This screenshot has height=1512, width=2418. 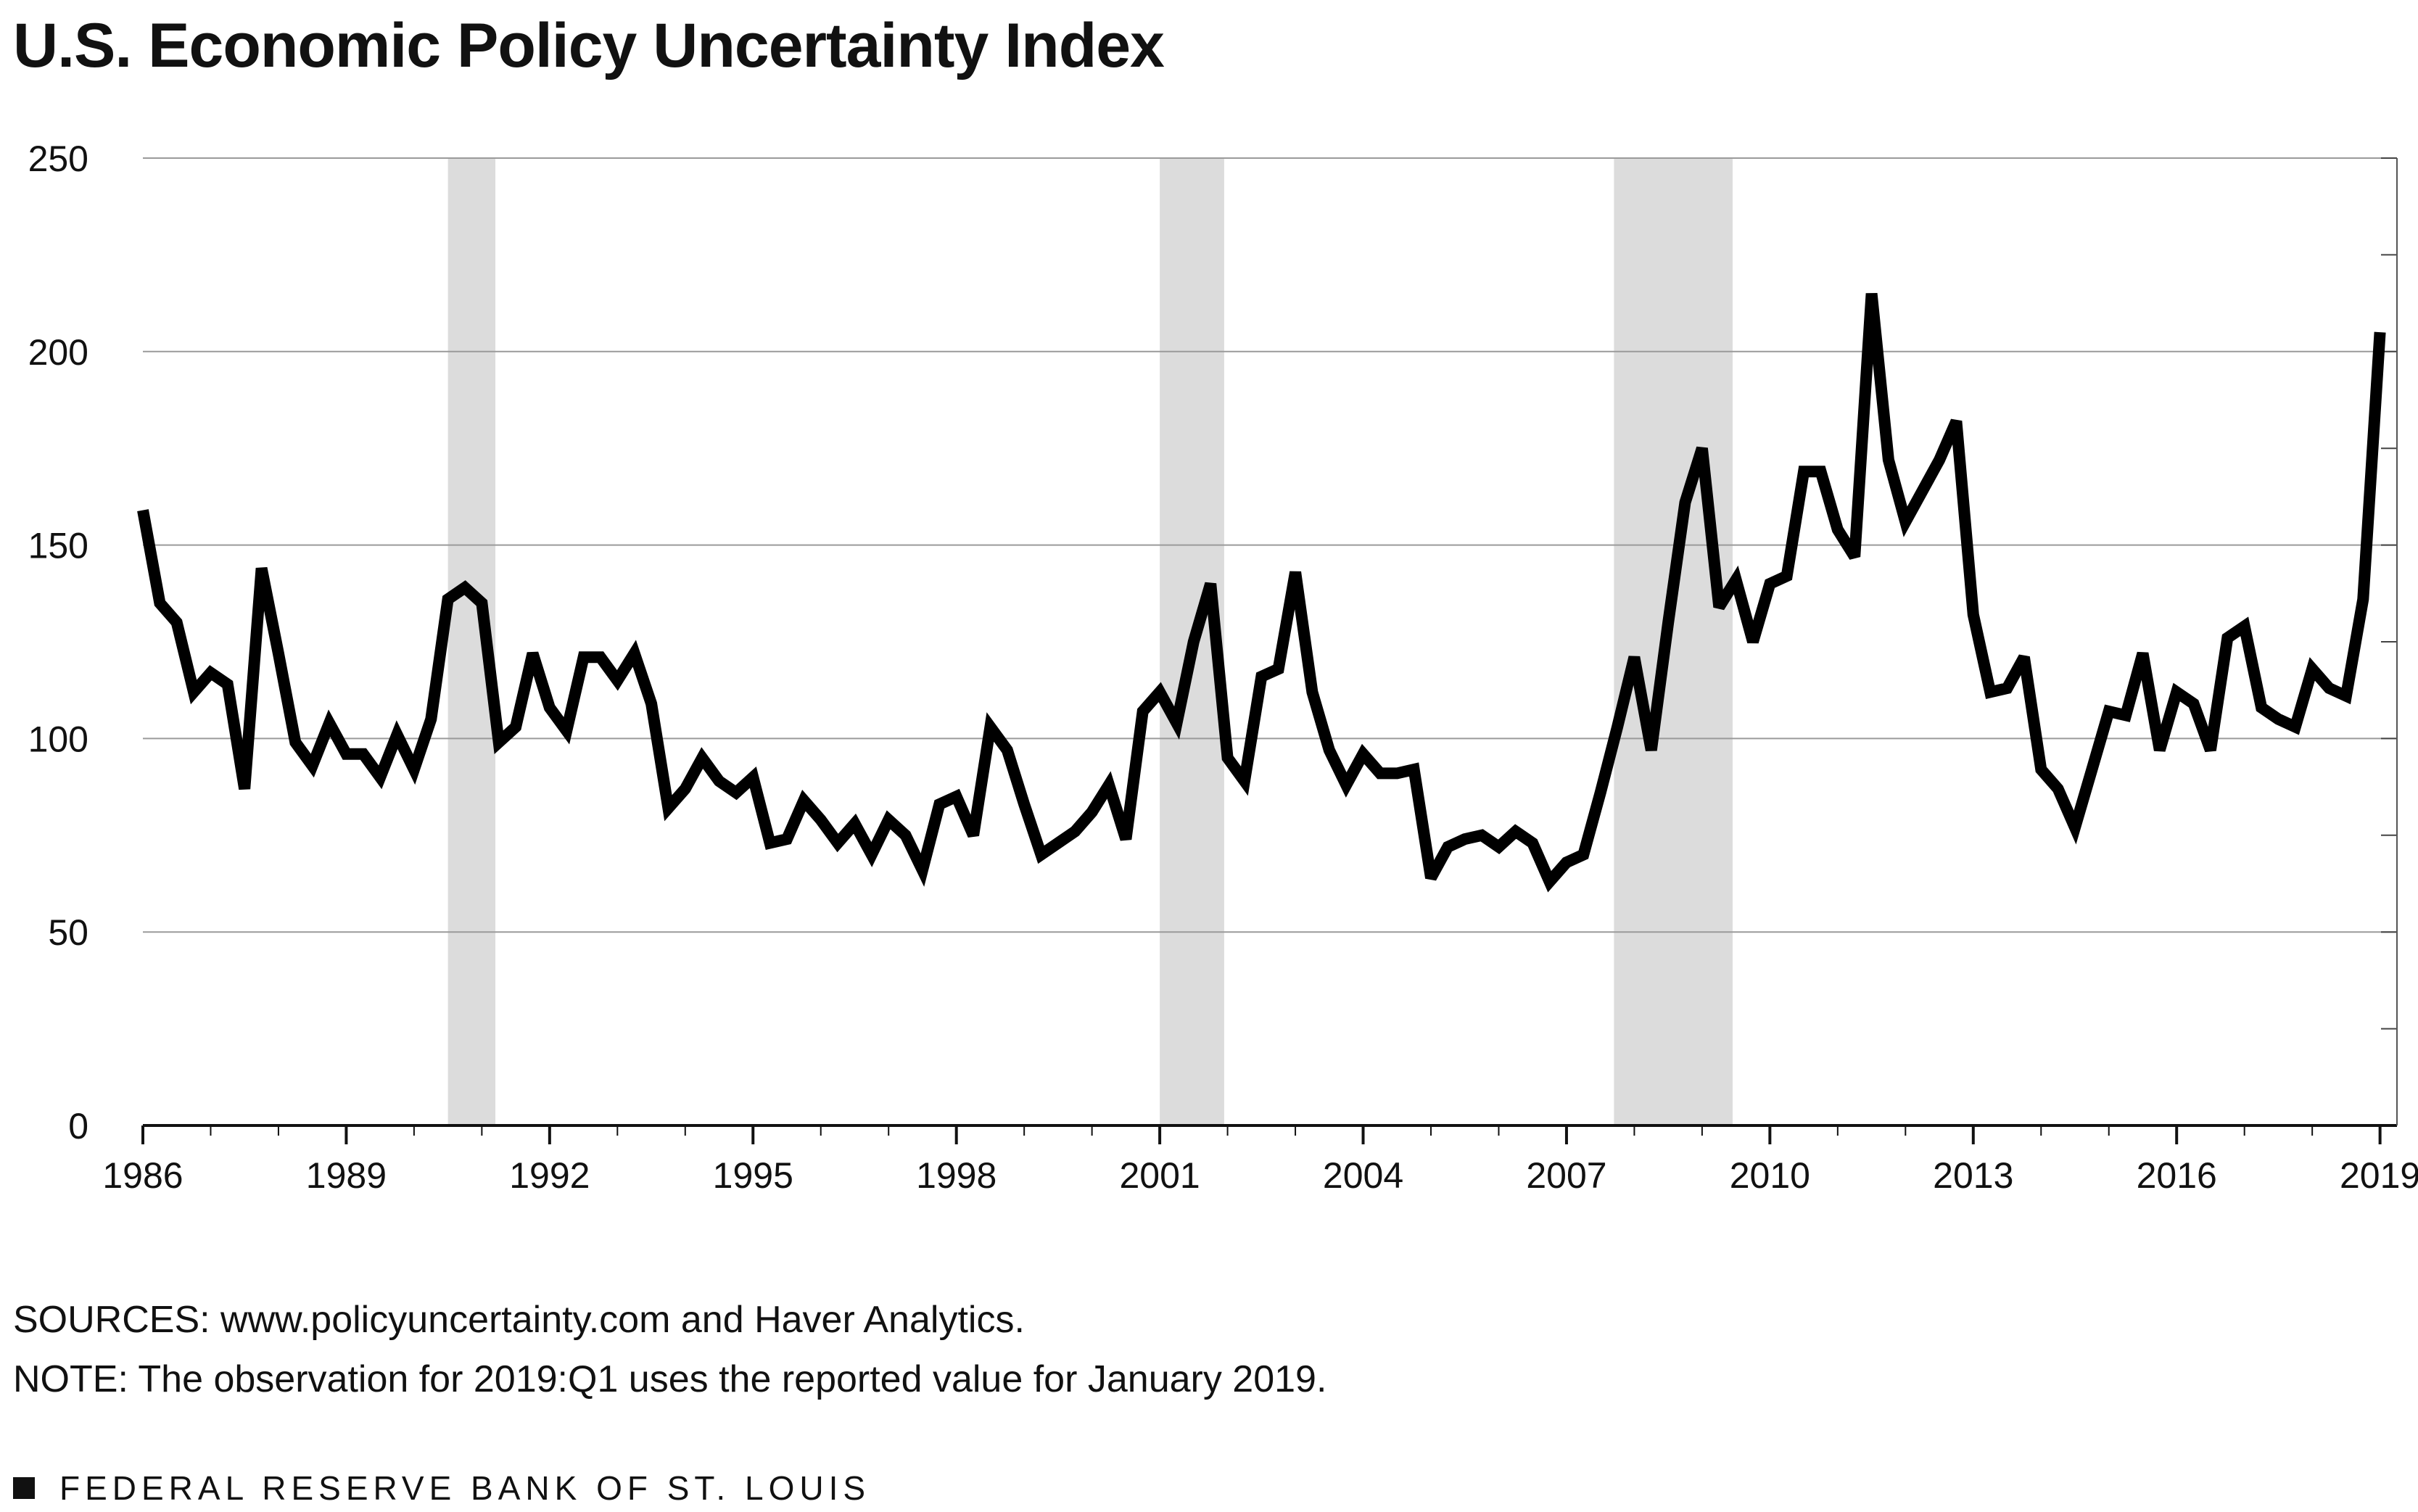 I want to click on x-tick-label-2016: 2016, so click(x=2177, y=1175).